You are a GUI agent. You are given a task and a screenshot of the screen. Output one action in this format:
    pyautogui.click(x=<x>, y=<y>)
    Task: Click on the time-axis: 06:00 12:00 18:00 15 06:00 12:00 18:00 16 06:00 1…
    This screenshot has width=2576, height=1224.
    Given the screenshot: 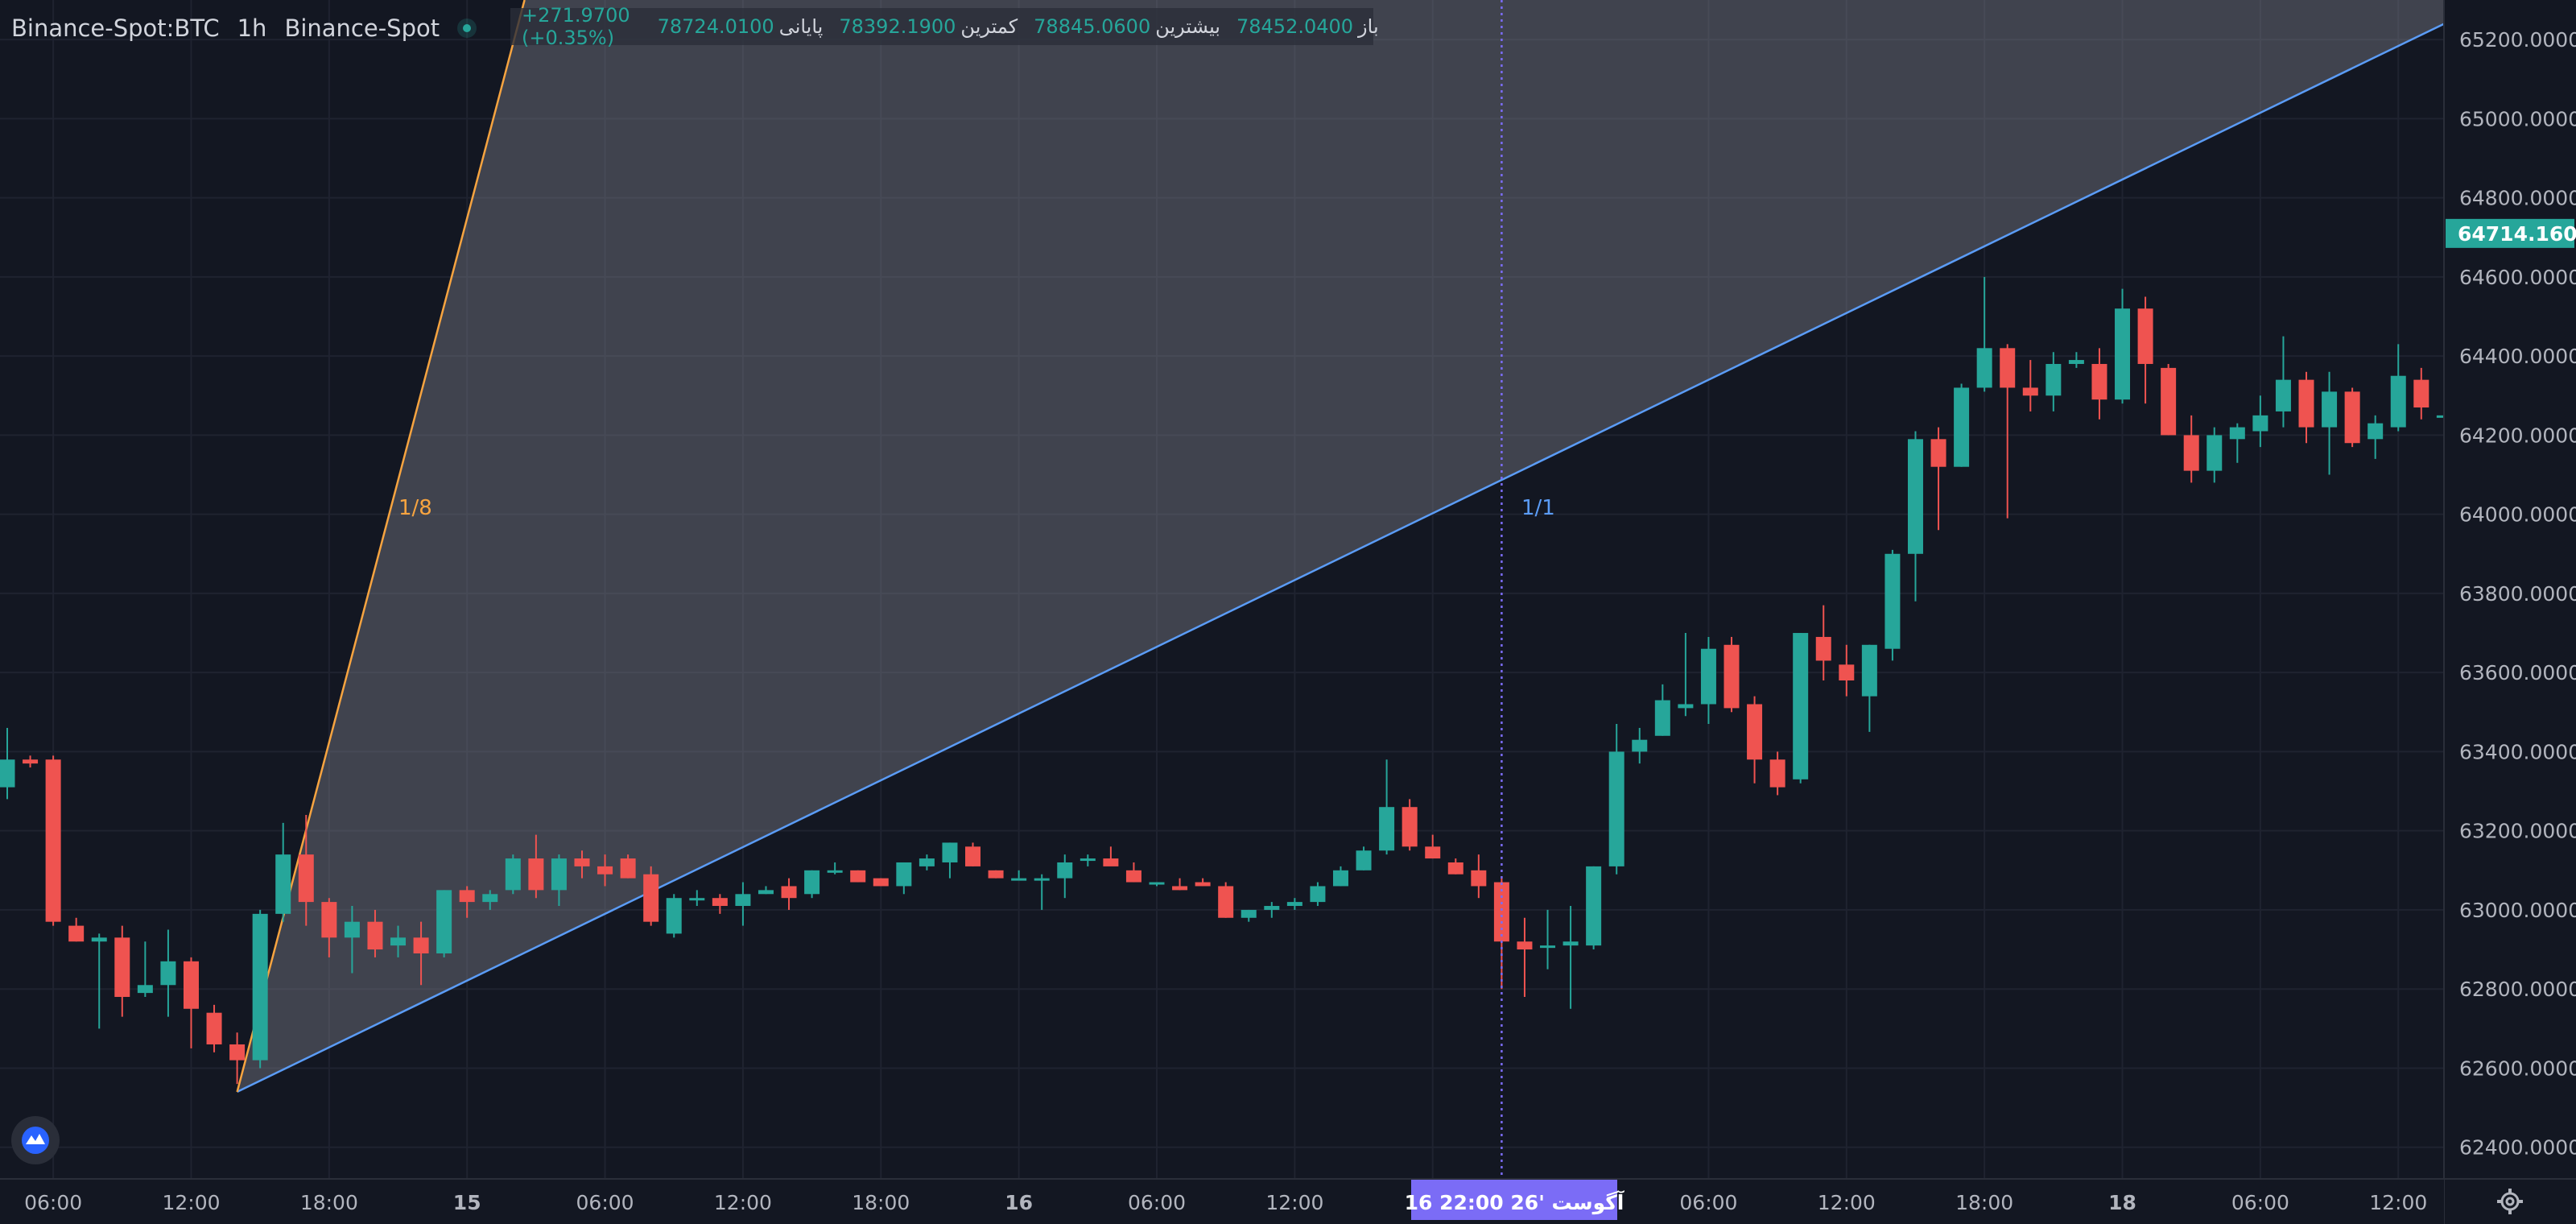 What is the action you would take?
    pyautogui.click(x=1288, y=1201)
    